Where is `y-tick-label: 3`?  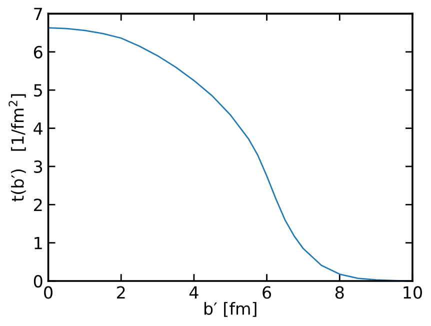 y-tick-label: 3 is located at coordinates (38, 167).